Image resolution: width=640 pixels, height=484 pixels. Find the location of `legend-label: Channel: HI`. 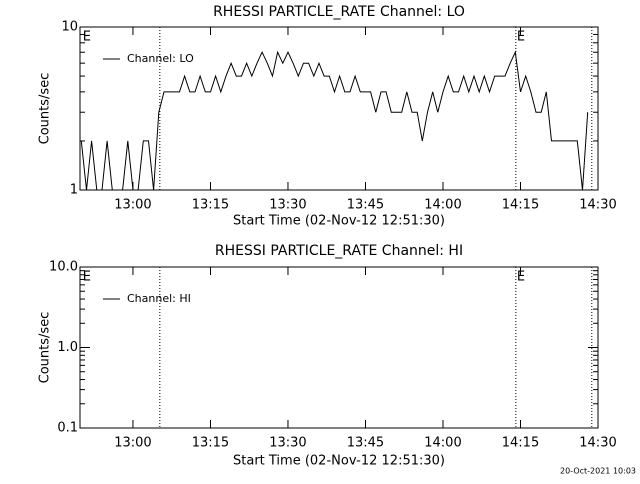

legend-label: Channel: HI is located at coordinates (159, 298).